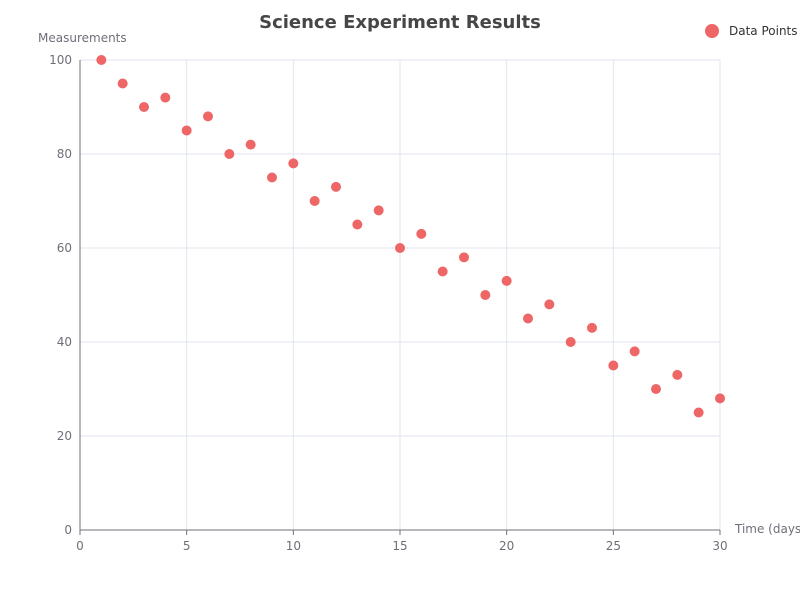  What do you see at coordinates (399, 546) in the screenshot?
I see `x-tick-label: 15` at bounding box center [399, 546].